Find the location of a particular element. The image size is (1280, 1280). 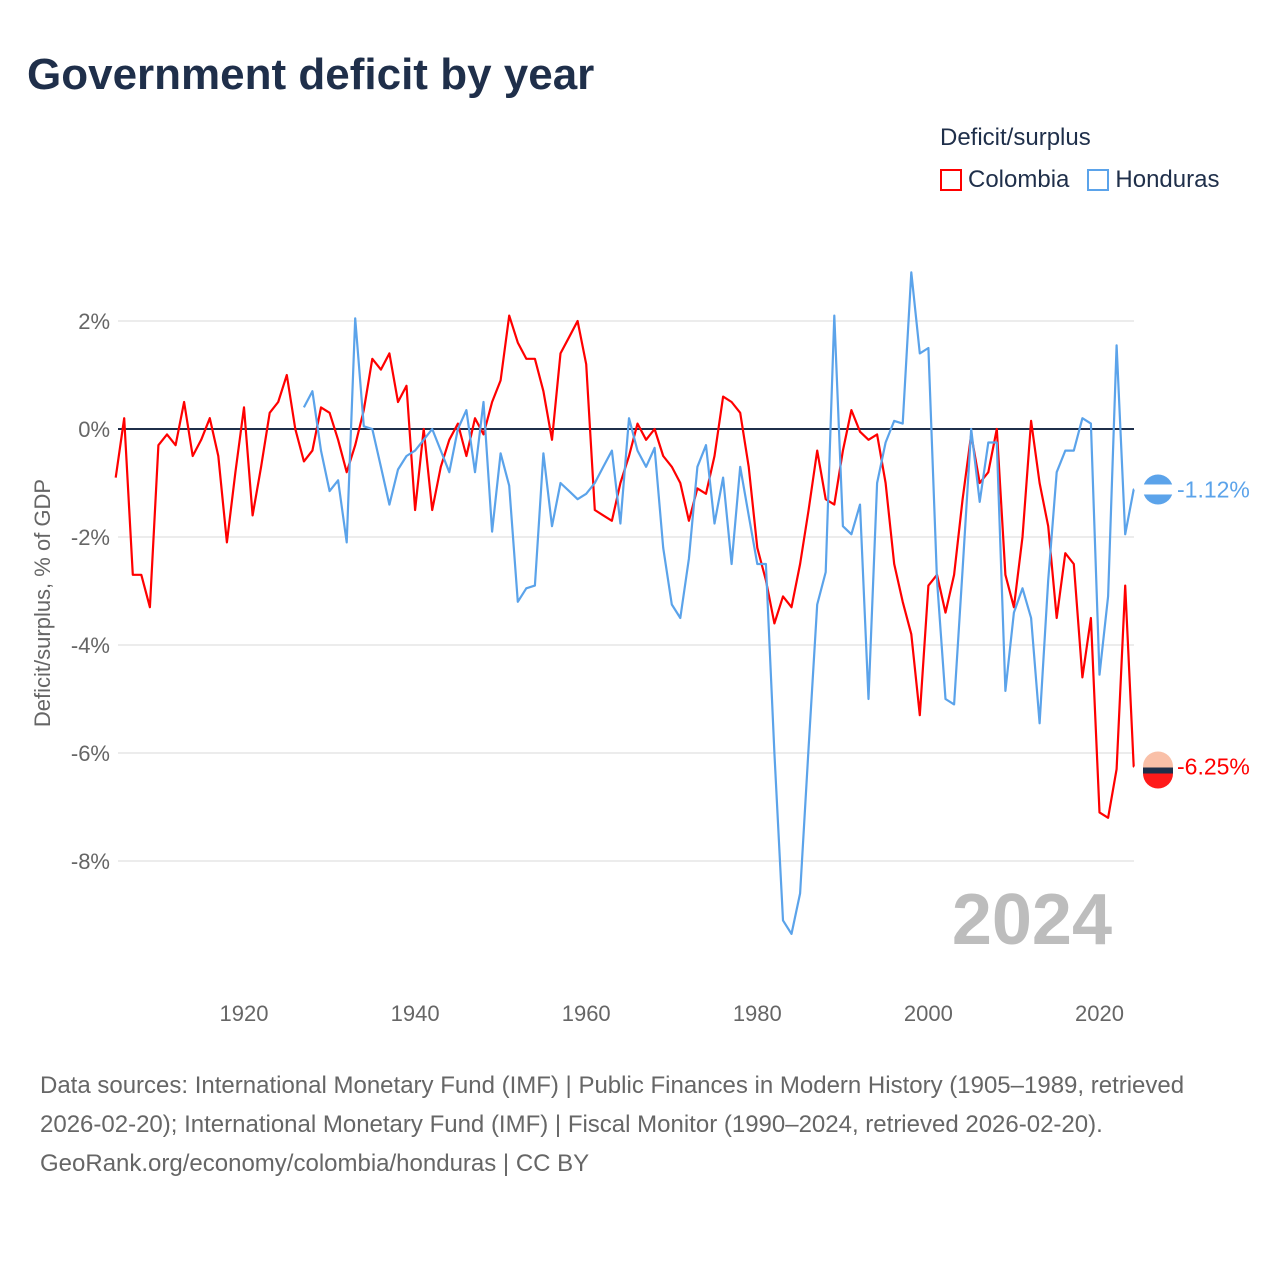

legend-item-colombia: Colombia is located at coordinates (1004, 180).